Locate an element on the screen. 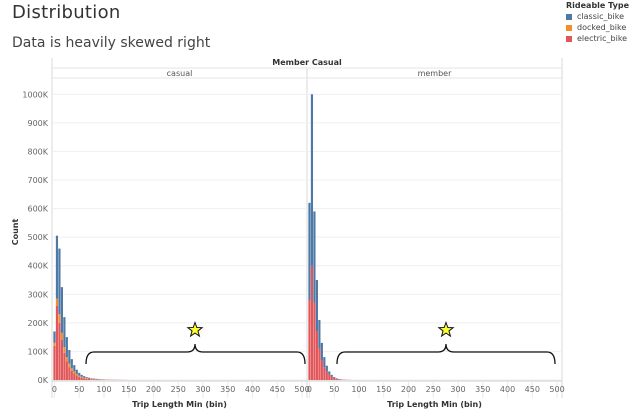 The image size is (642, 411). legend-swatch-electric-bike is located at coordinates (569, 38).